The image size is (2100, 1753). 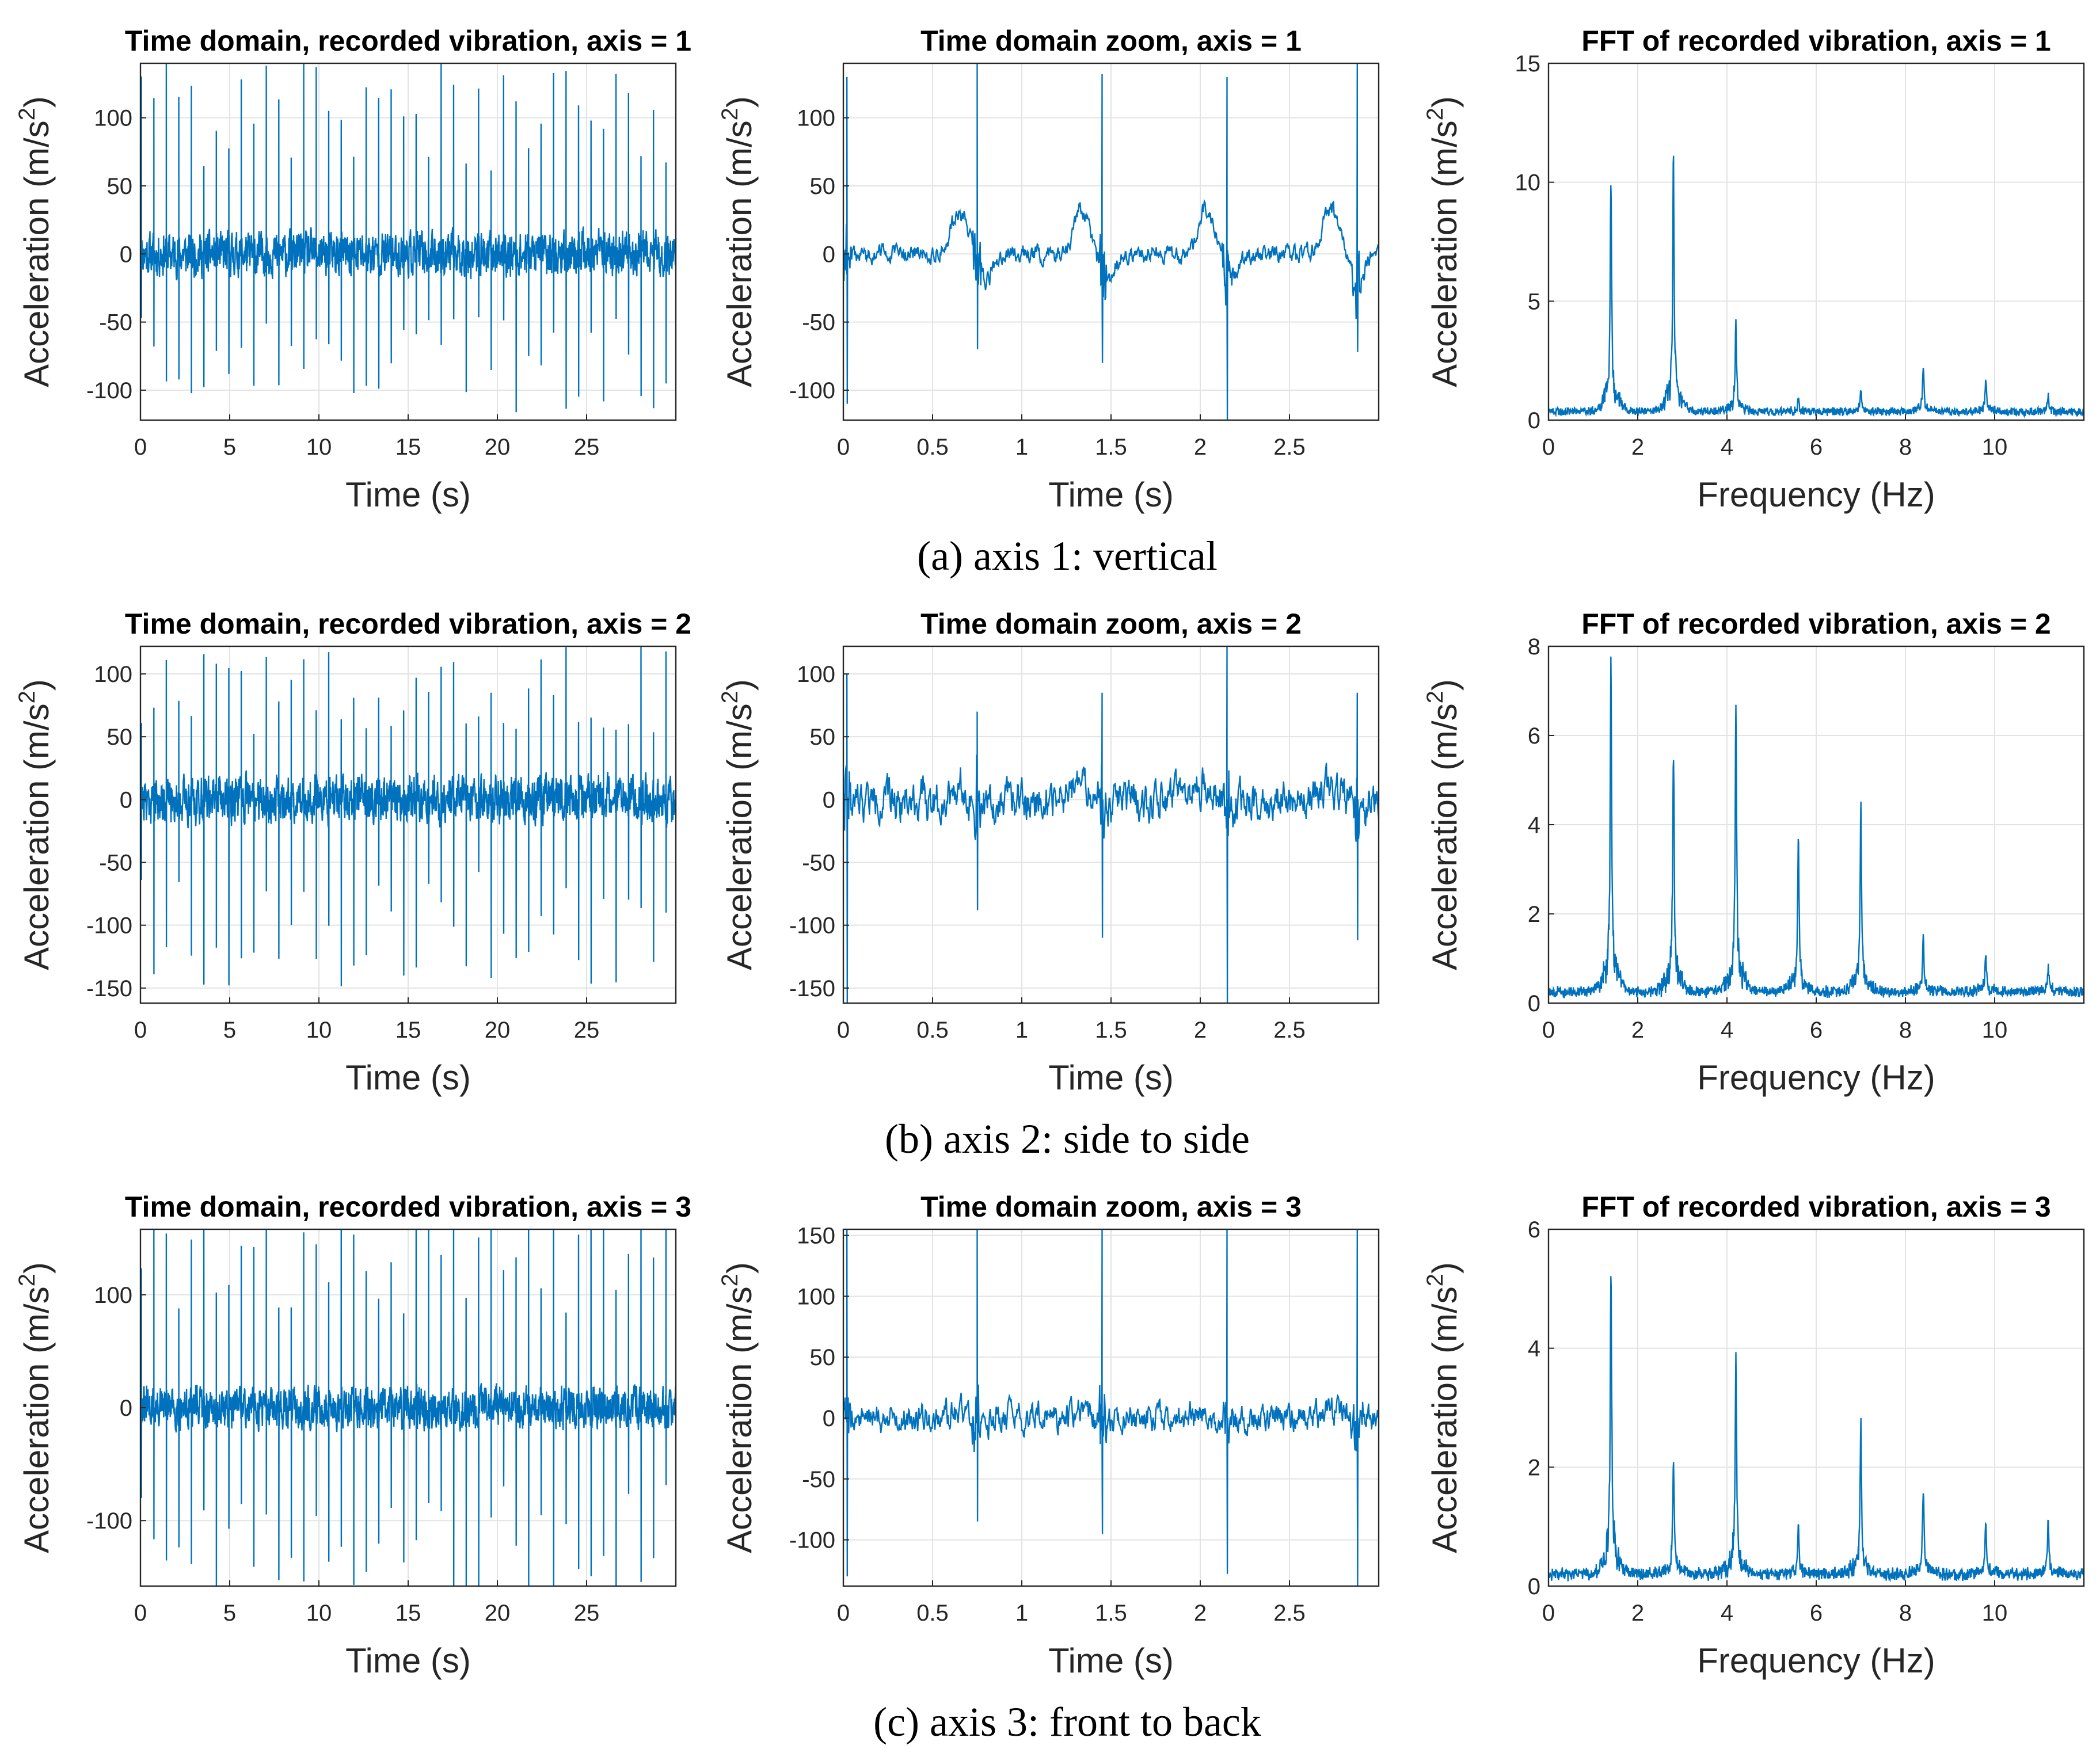 I want to click on caption-a: (a) axis 1: vertical, so click(x=1067, y=556).